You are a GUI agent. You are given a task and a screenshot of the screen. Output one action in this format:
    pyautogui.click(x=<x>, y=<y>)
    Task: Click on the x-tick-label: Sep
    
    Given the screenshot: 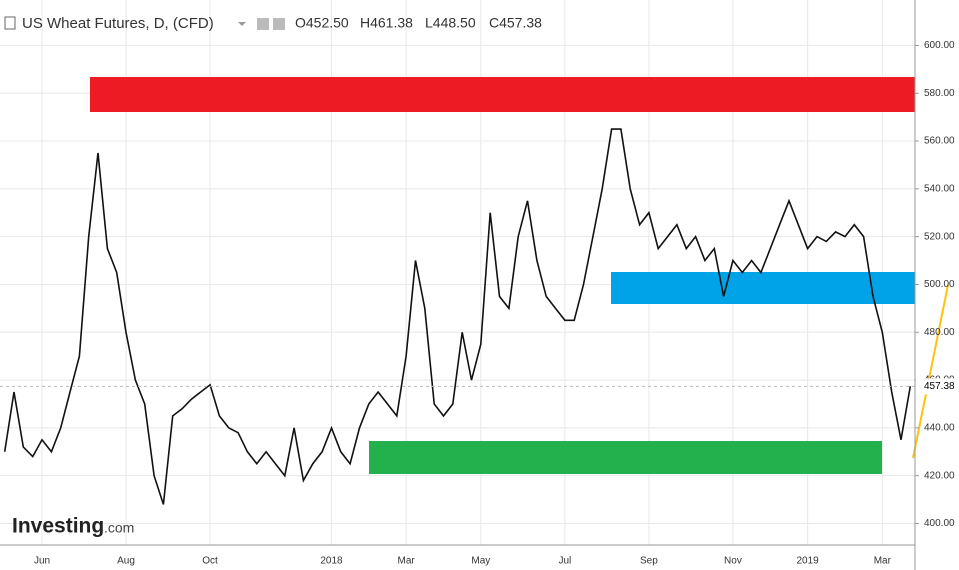 What is the action you would take?
    pyautogui.click(x=649, y=561)
    